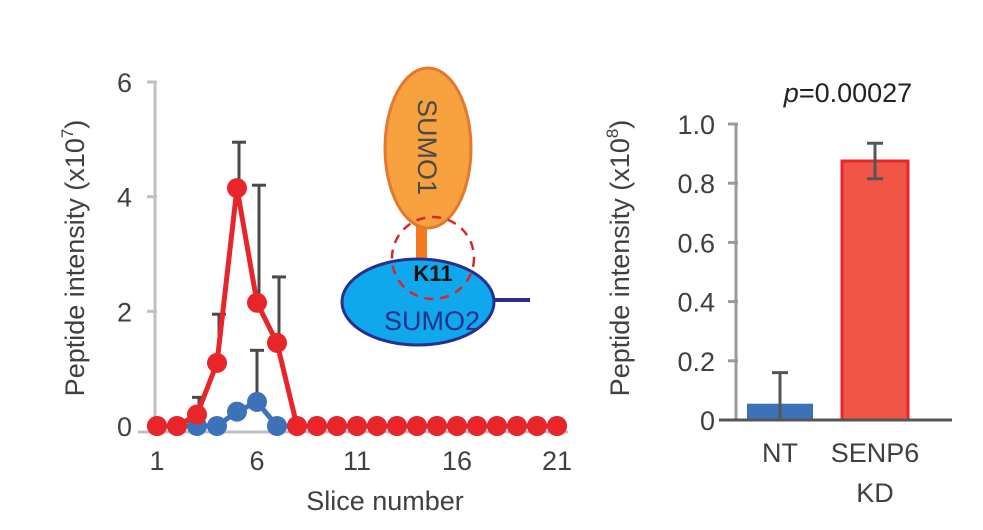 The image size is (983, 530). Describe the element at coordinates (457, 461) in the screenshot. I see `line-chart-x-tick-label: 16` at that location.